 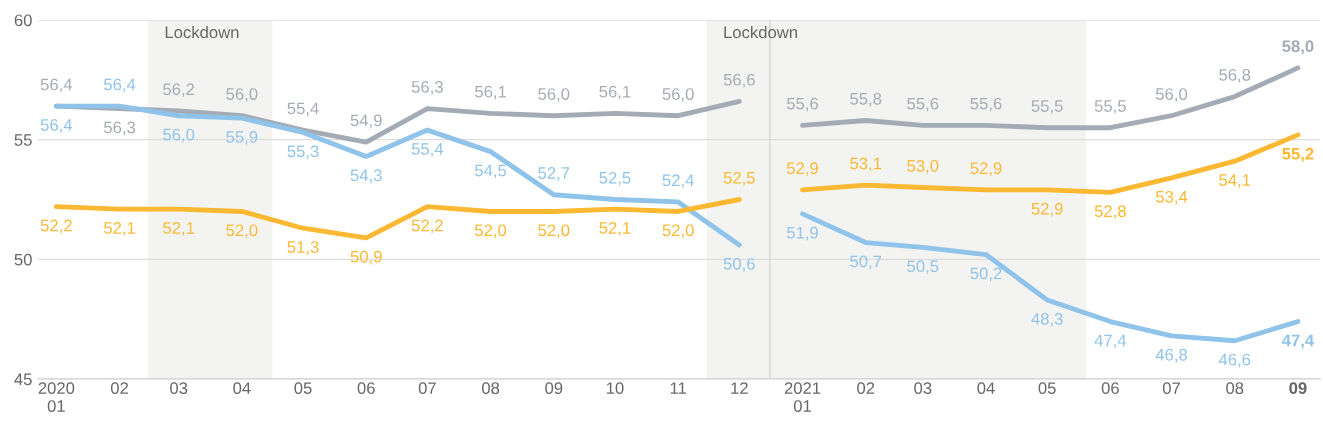 What do you see at coordinates (23, 259) in the screenshot?
I see `y-tick-label: 50` at bounding box center [23, 259].